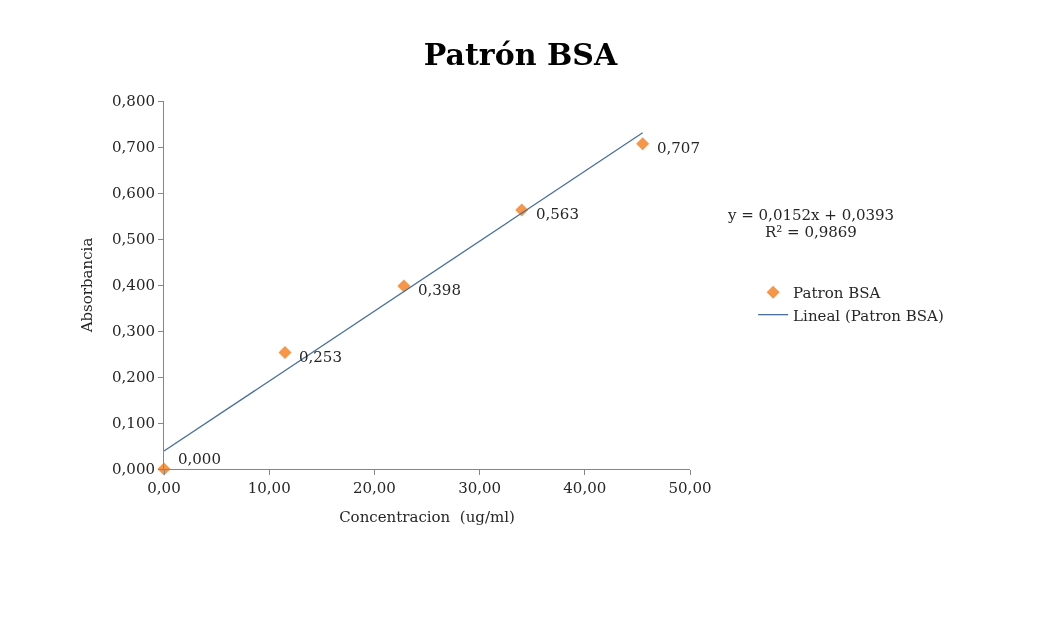 The width and height of the screenshot is (1041, 628). I want to click on y-tick-label: 0,300, so click(133, 331).